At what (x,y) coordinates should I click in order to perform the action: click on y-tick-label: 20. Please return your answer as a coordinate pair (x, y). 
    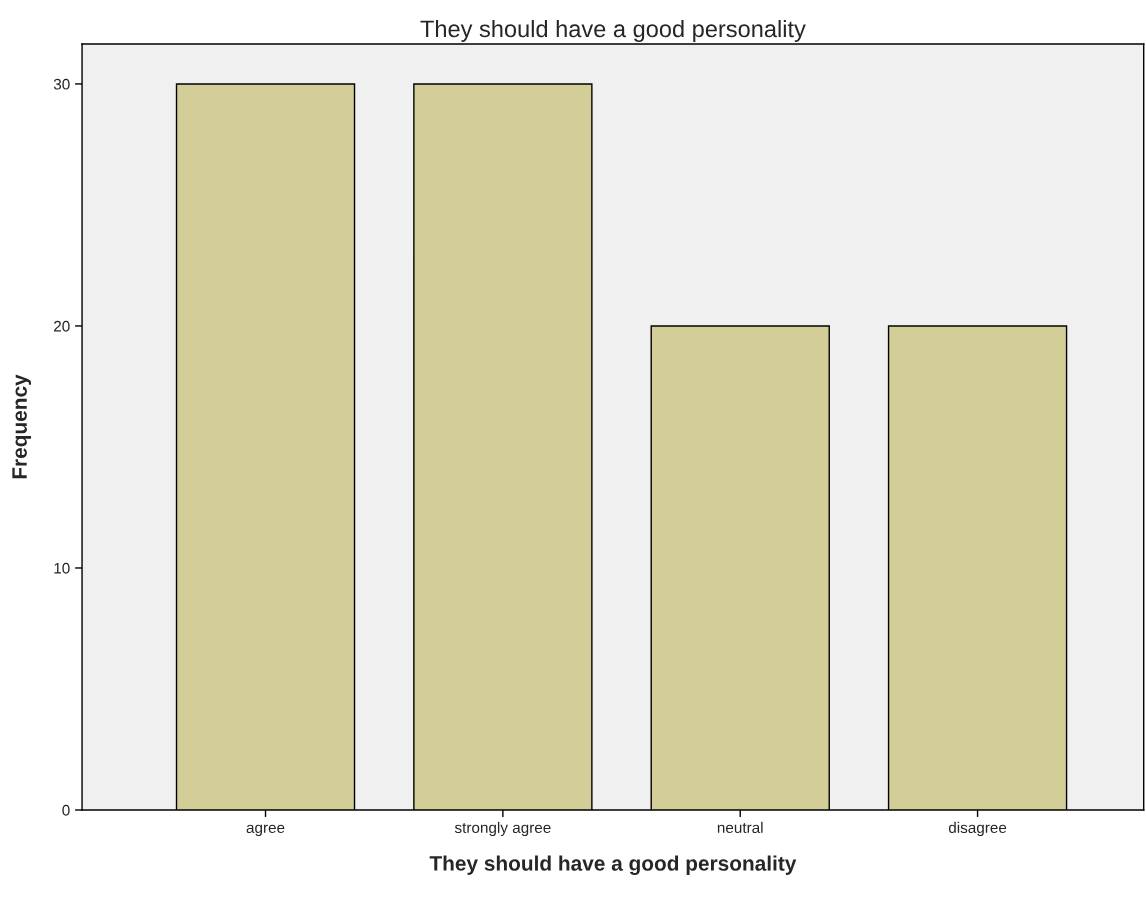
    Looking at the image, I should click on (62, 326).